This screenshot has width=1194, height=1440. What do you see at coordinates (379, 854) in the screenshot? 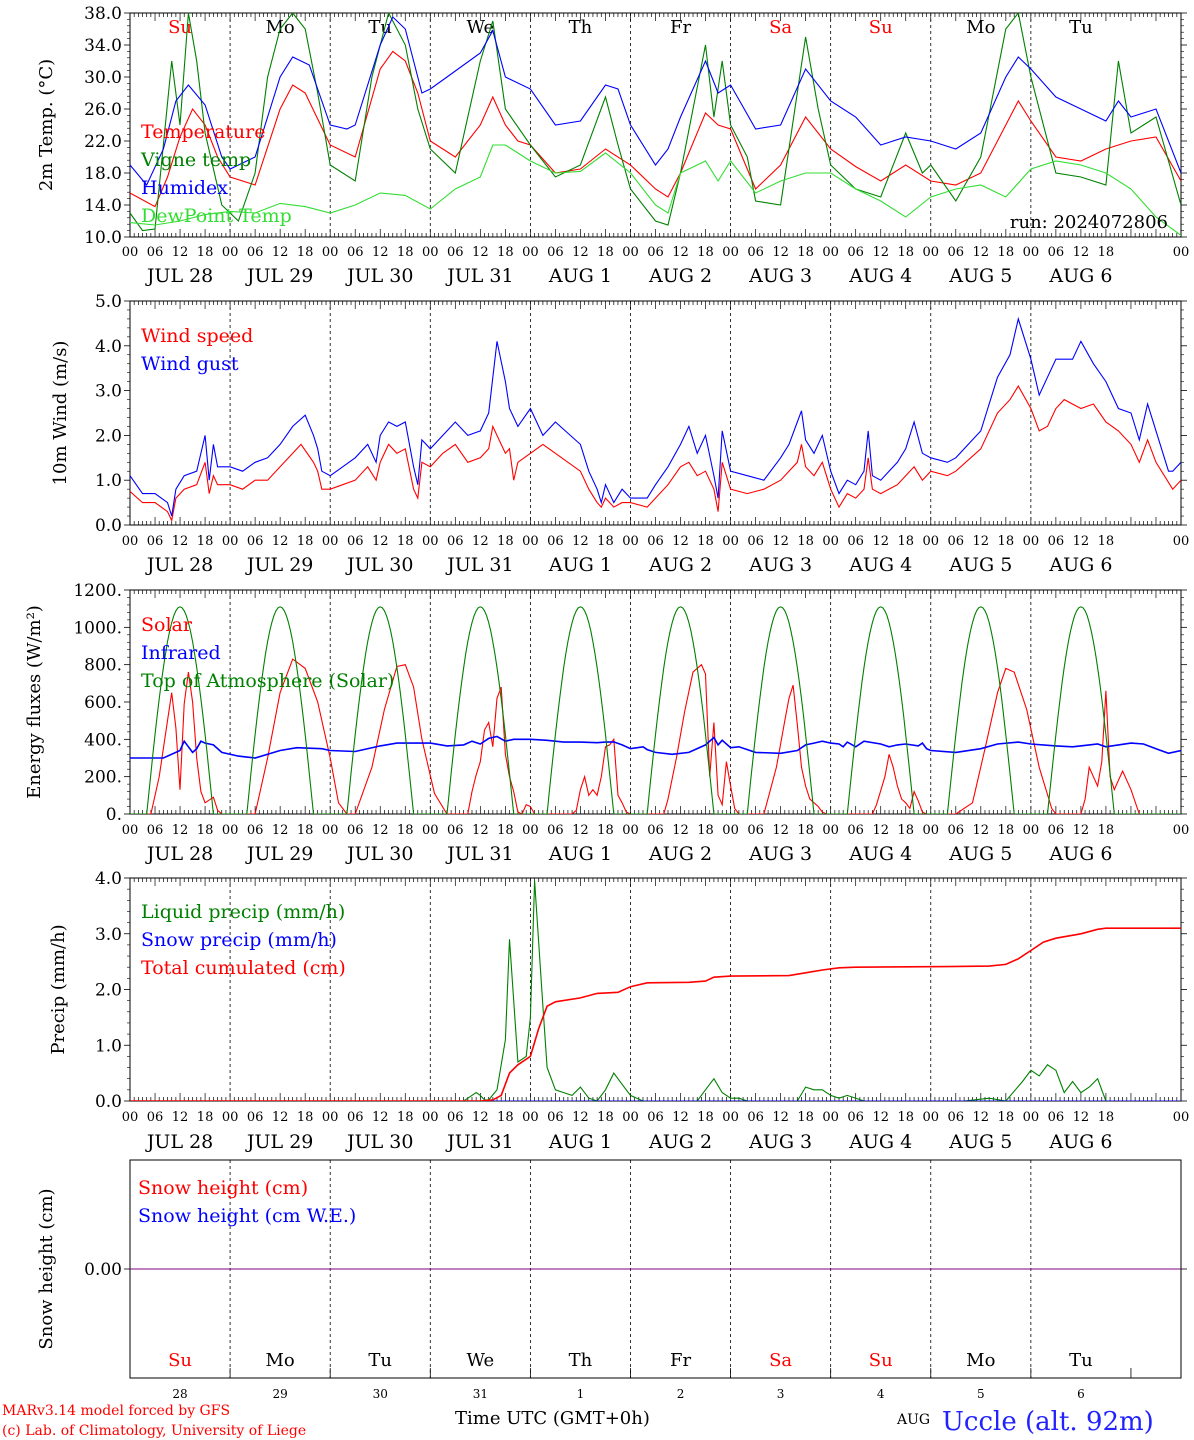
I see `x-date-label: JUL 30` at bounding box center [379, 854].